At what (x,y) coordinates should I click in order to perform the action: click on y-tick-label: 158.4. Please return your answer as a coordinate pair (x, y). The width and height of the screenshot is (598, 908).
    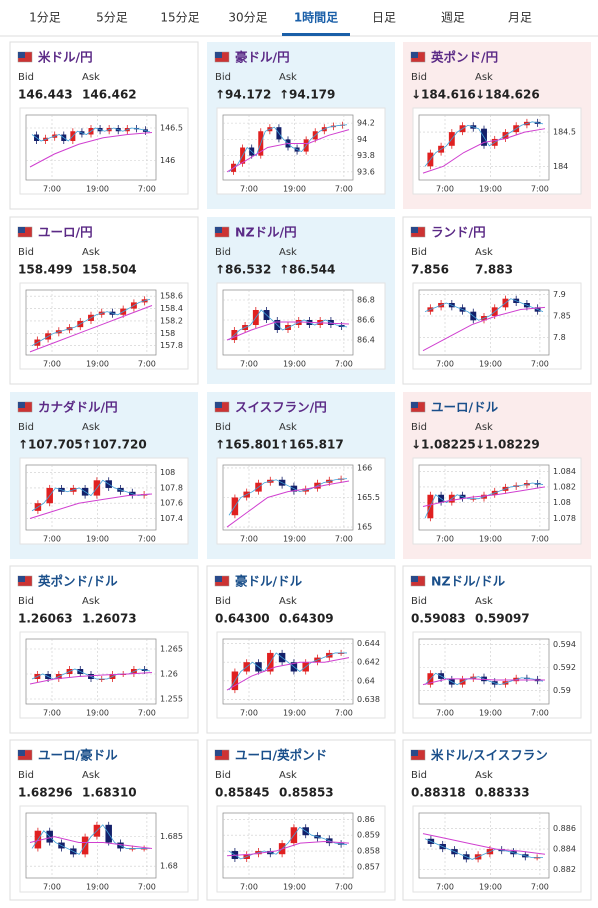
    Looking at the image, I should click on (171, 308).